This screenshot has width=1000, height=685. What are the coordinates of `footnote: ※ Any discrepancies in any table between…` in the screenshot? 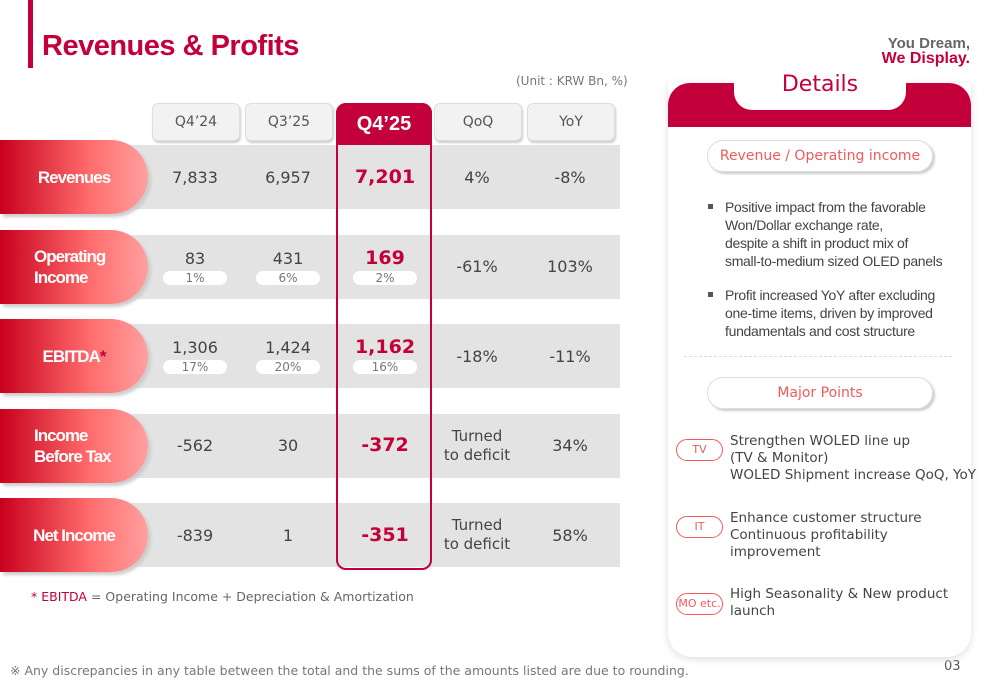 It's located at (349, 670).